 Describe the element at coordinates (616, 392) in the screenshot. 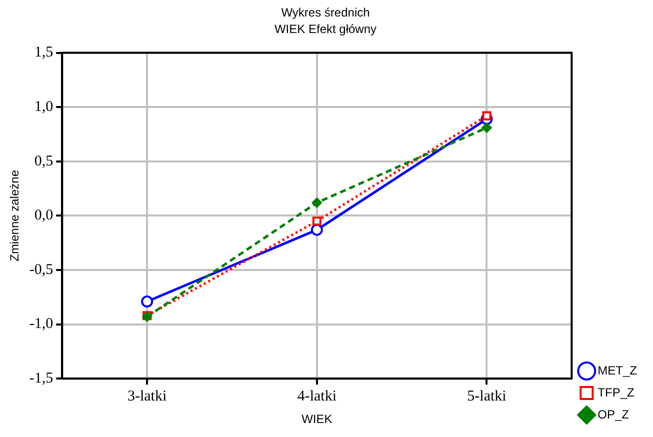

I see `legend-label: TFP_Z` at that location.